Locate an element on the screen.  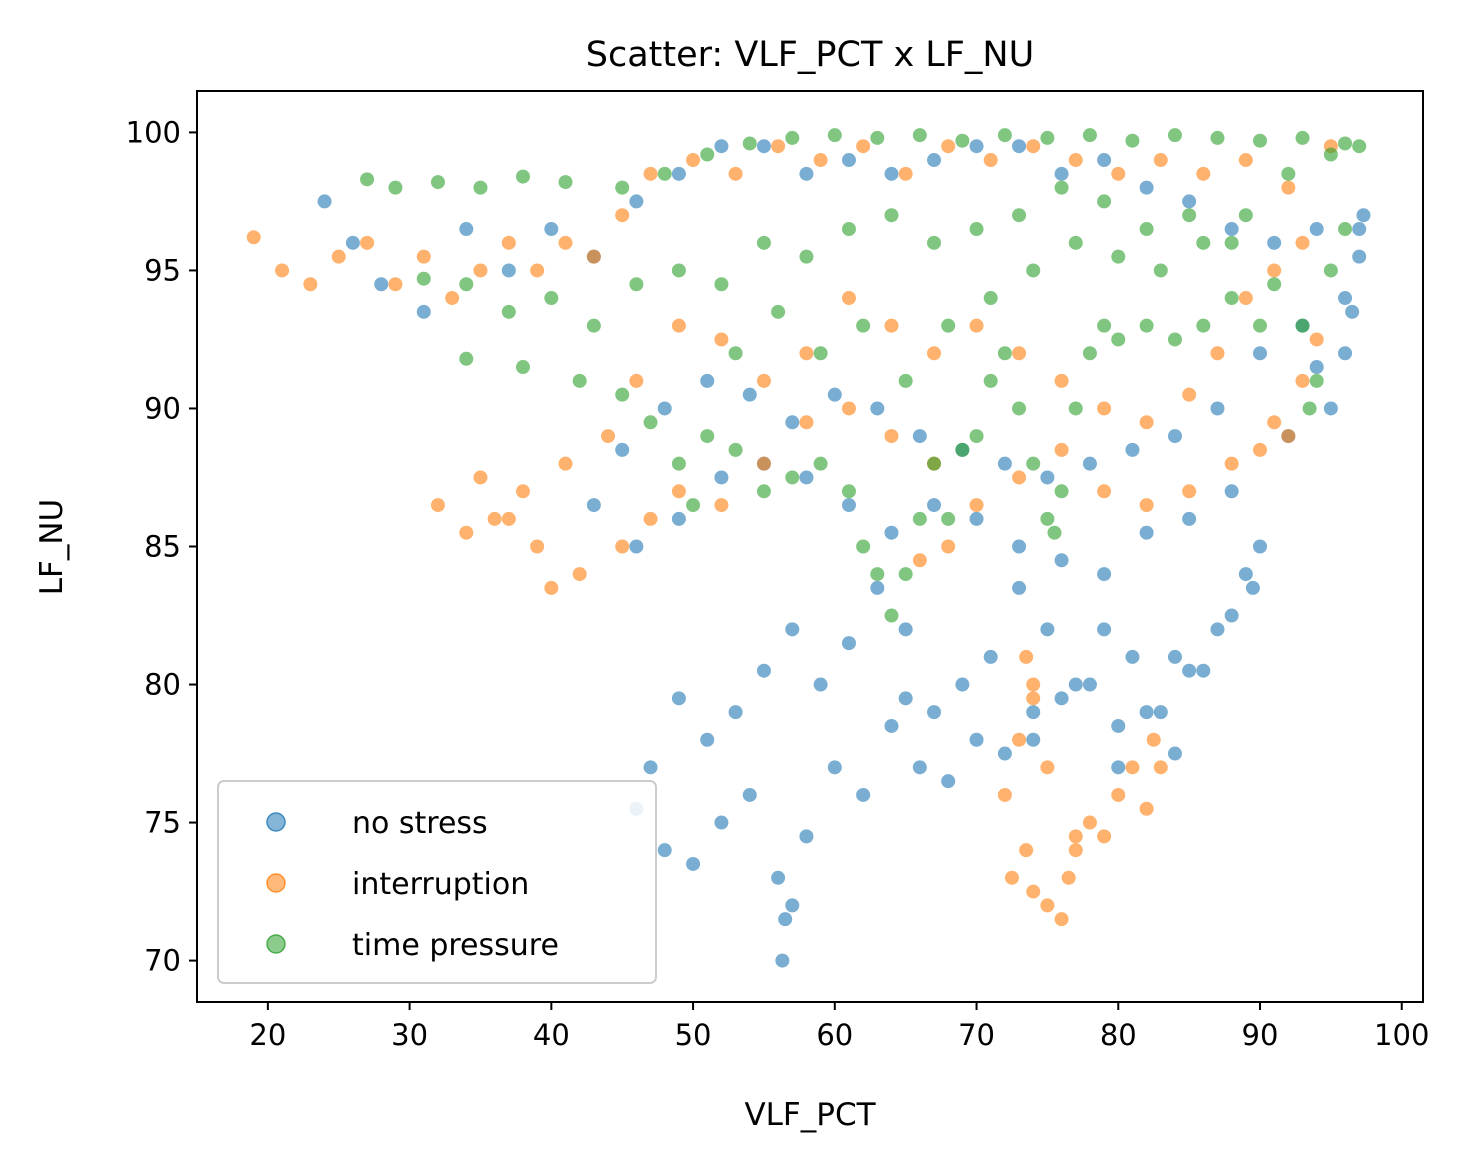
y-tick-label: 70 is located at coordinates (162, 961).